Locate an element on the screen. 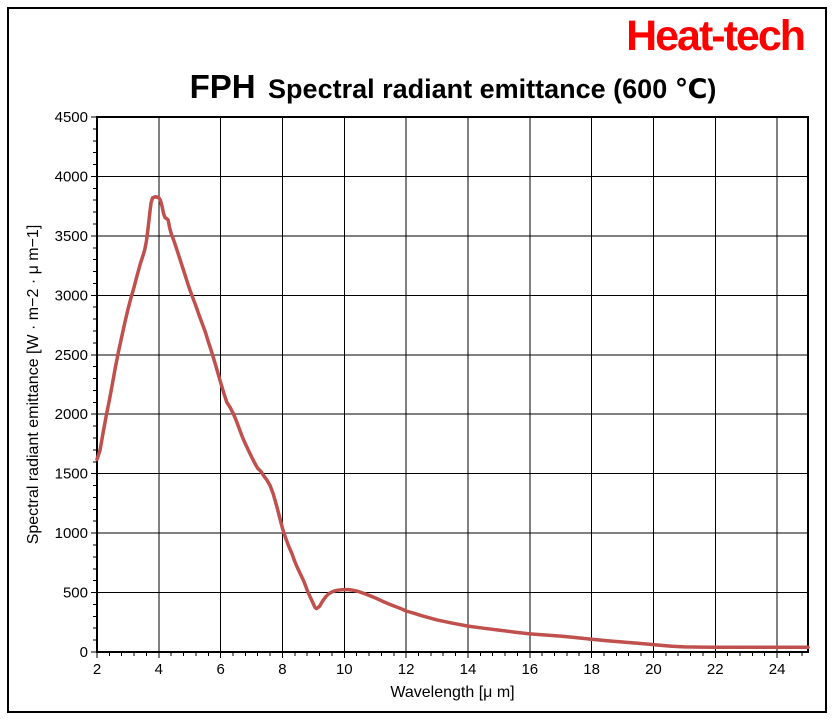  chart-title-main: Spectral radiant emittance (600 ℃) is located at coordinates (492, 89).